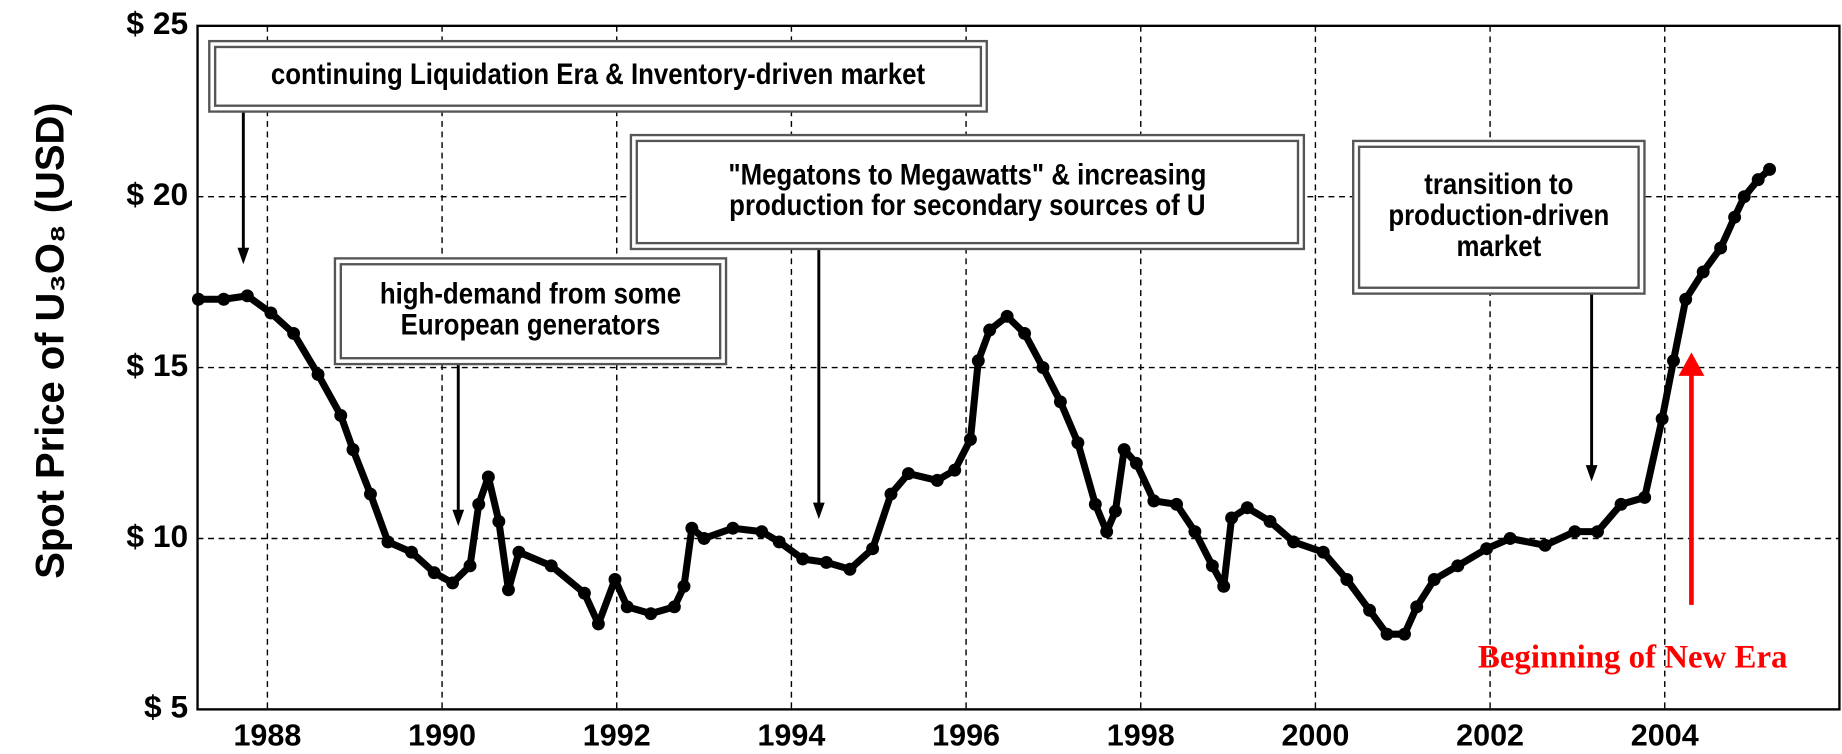 The image size is (1842, 754). I want to click on y-axis-label: Spot Price of U₃O₈ (USD), so click(51, 340).